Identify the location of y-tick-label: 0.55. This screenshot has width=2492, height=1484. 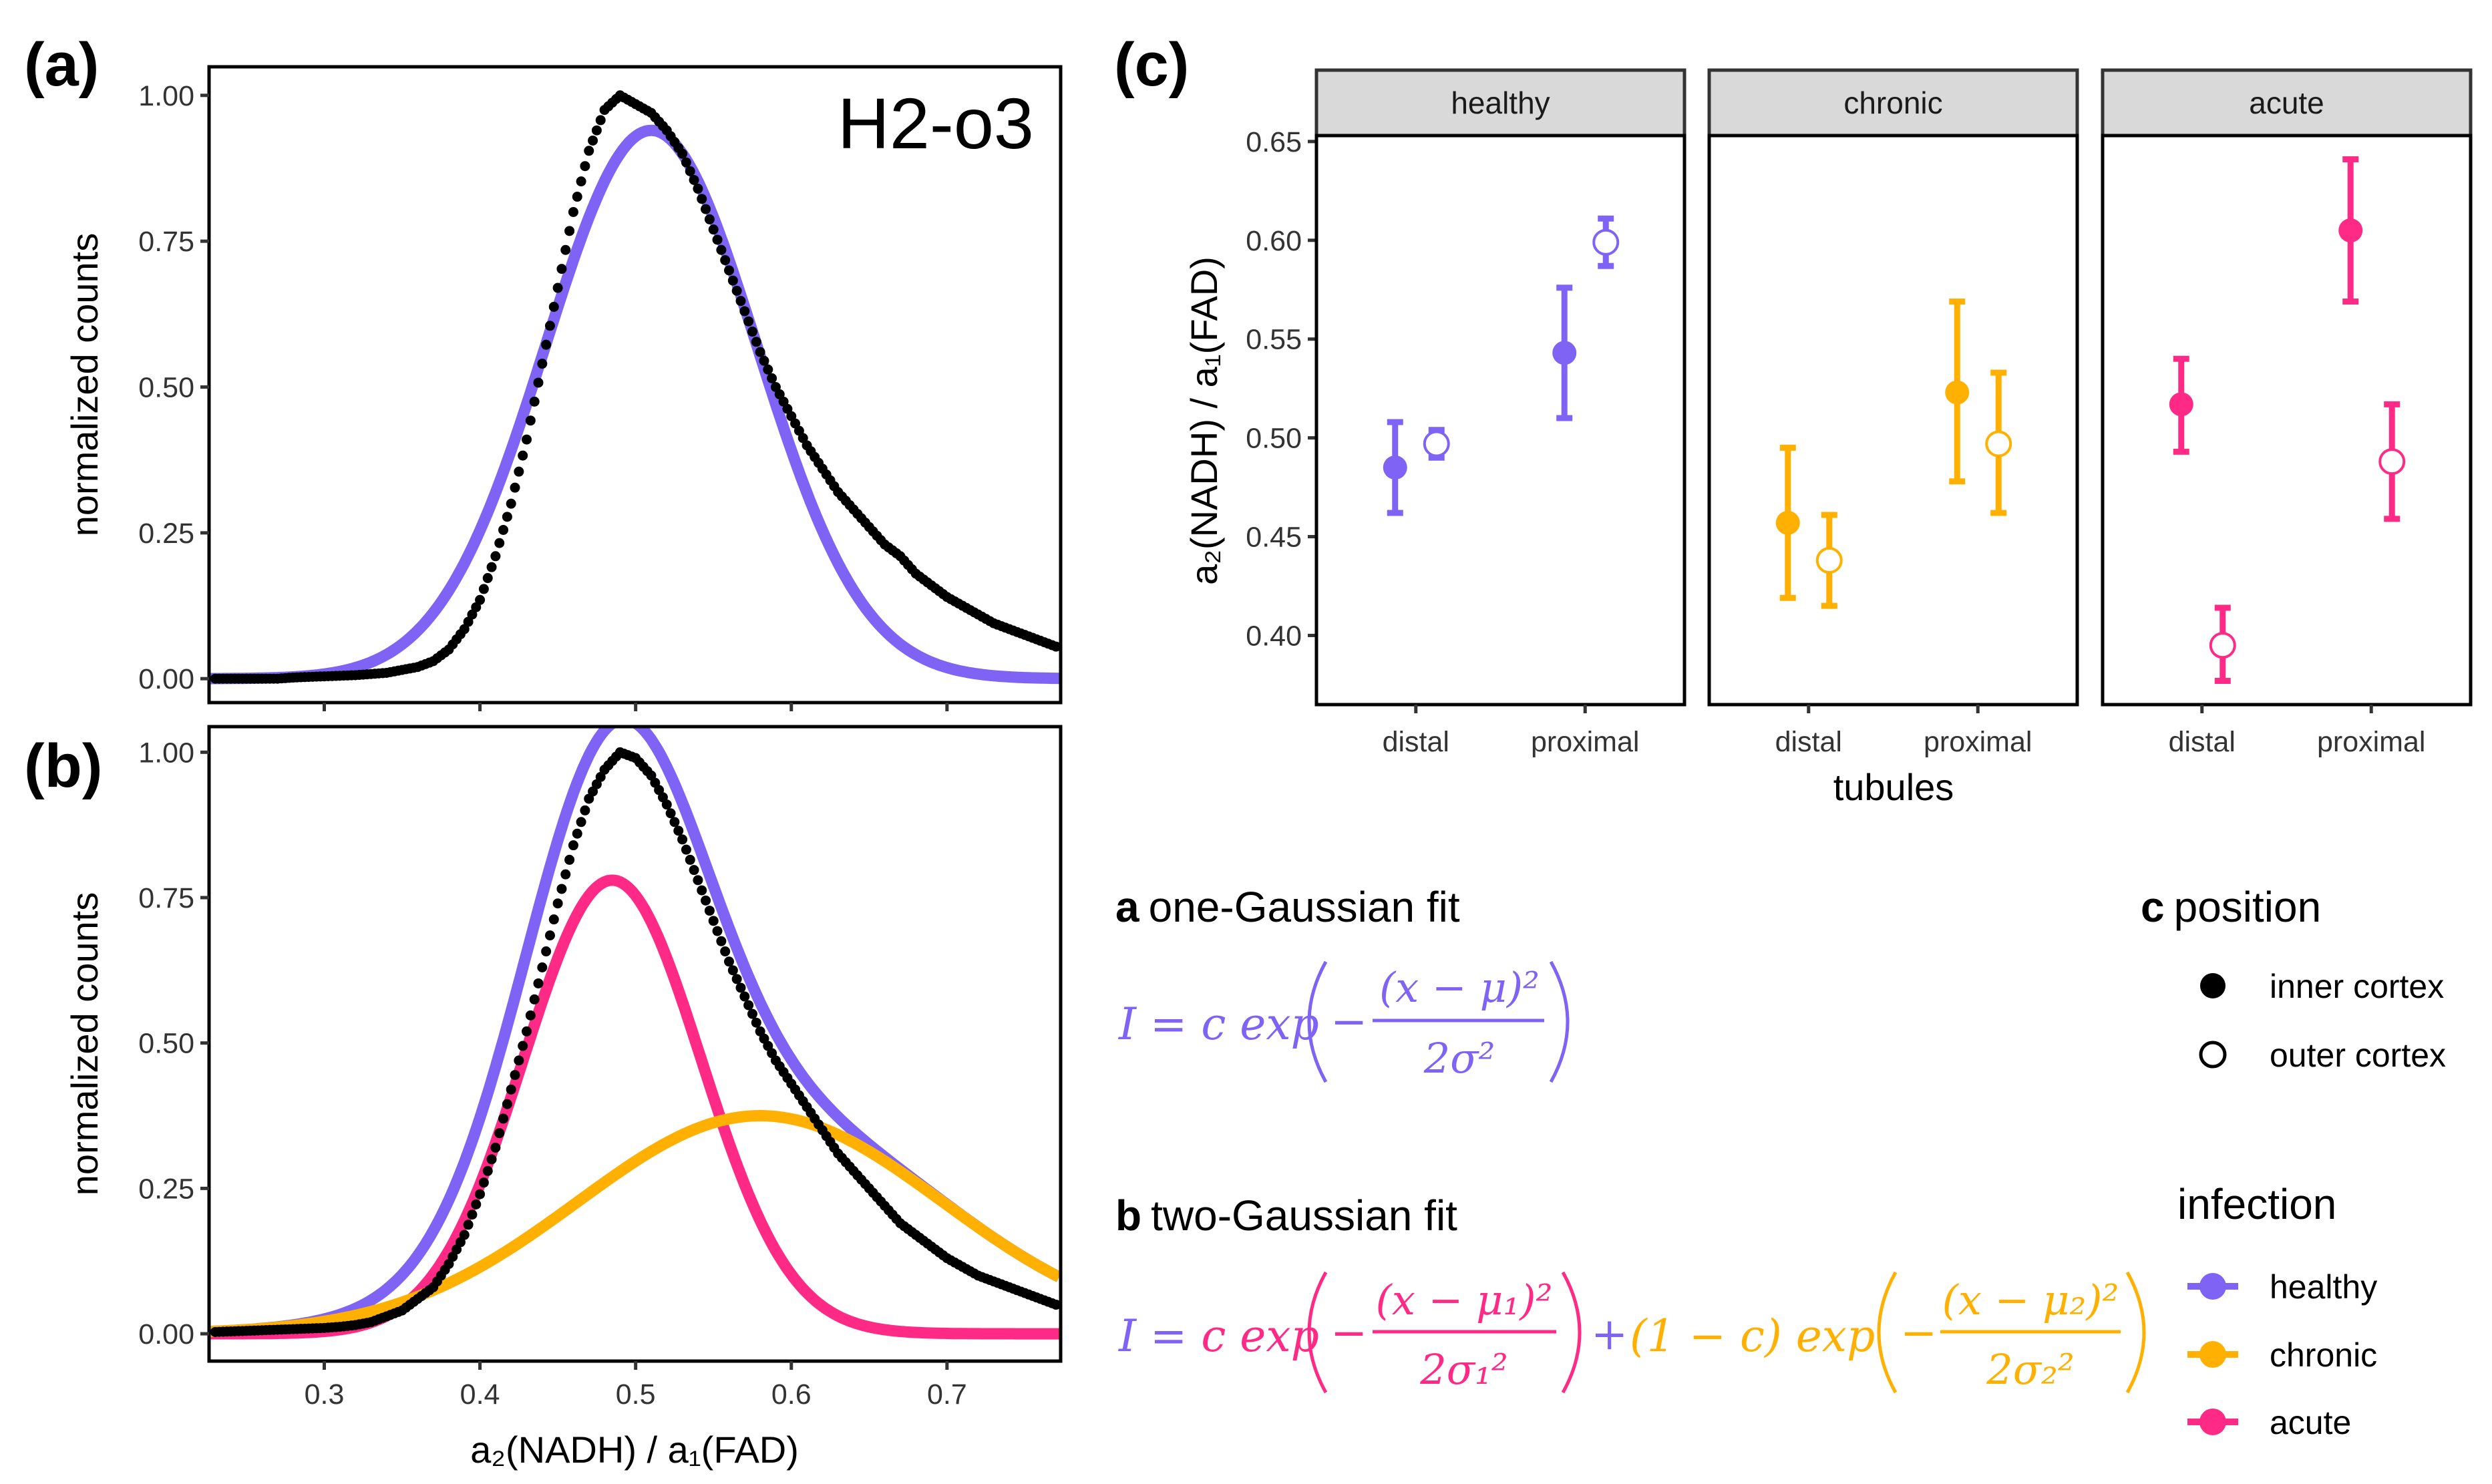
(1274, 340).